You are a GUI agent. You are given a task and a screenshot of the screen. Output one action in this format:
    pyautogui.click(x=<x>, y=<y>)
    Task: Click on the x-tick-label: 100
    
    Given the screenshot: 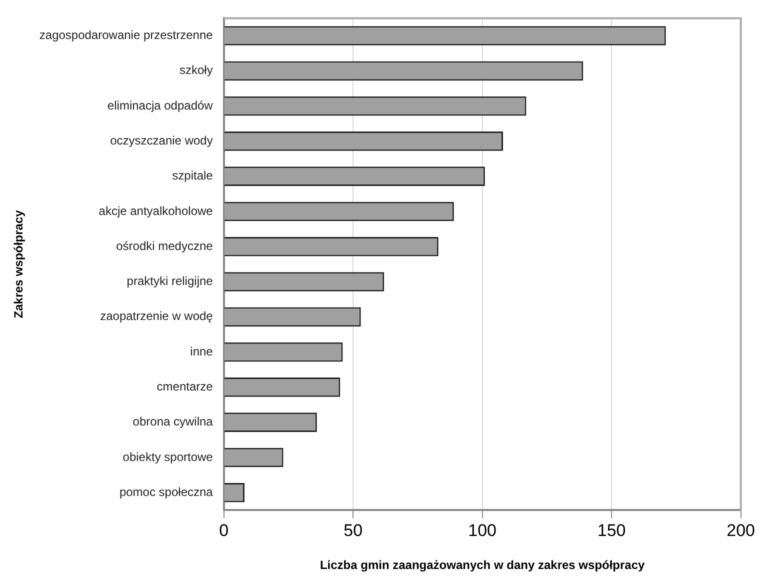 What is the action you would take?
    pyautogui.click(x=482, y=530)
    